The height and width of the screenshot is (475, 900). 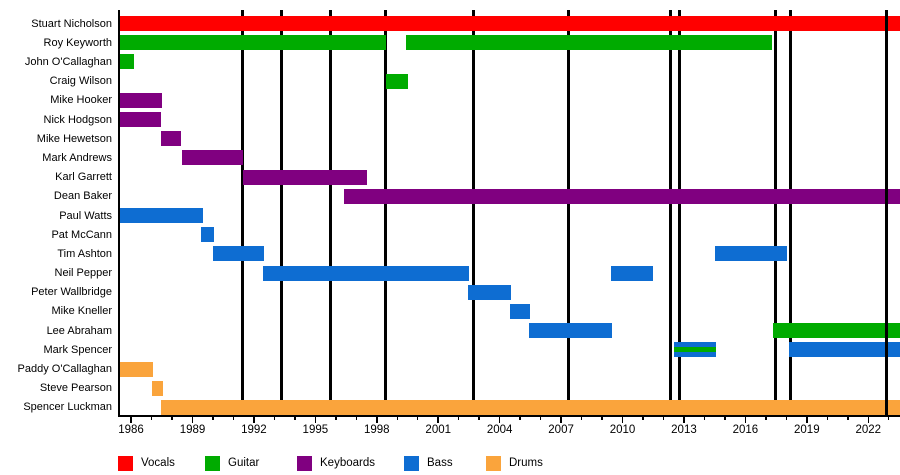 I want to click on member-label: Pat McCann, so click(x=81, y=234).